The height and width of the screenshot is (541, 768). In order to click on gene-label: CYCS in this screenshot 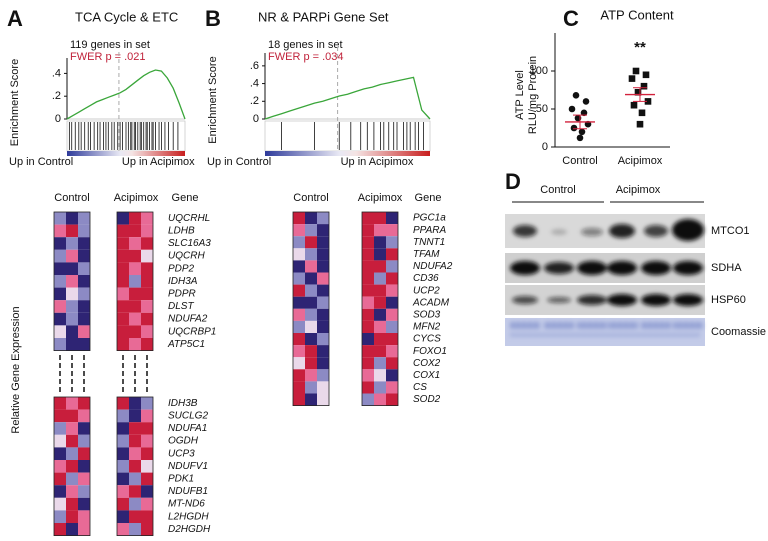, I will do `click(427, 339)`.